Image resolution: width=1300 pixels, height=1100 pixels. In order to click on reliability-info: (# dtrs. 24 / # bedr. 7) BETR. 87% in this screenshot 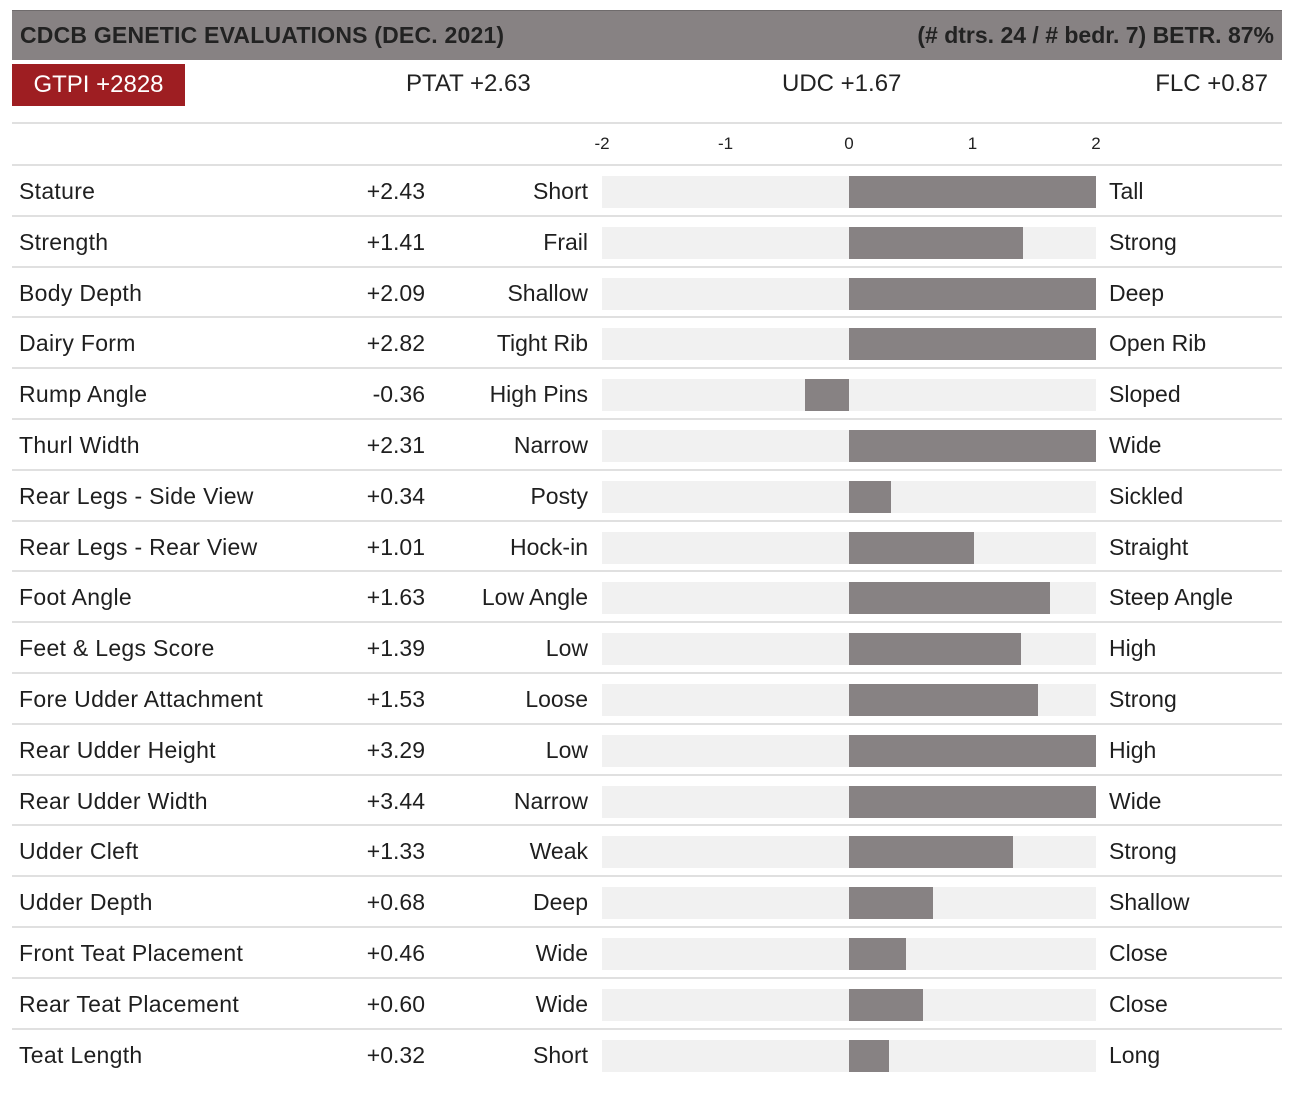, I will do `click(1095, 35)`.